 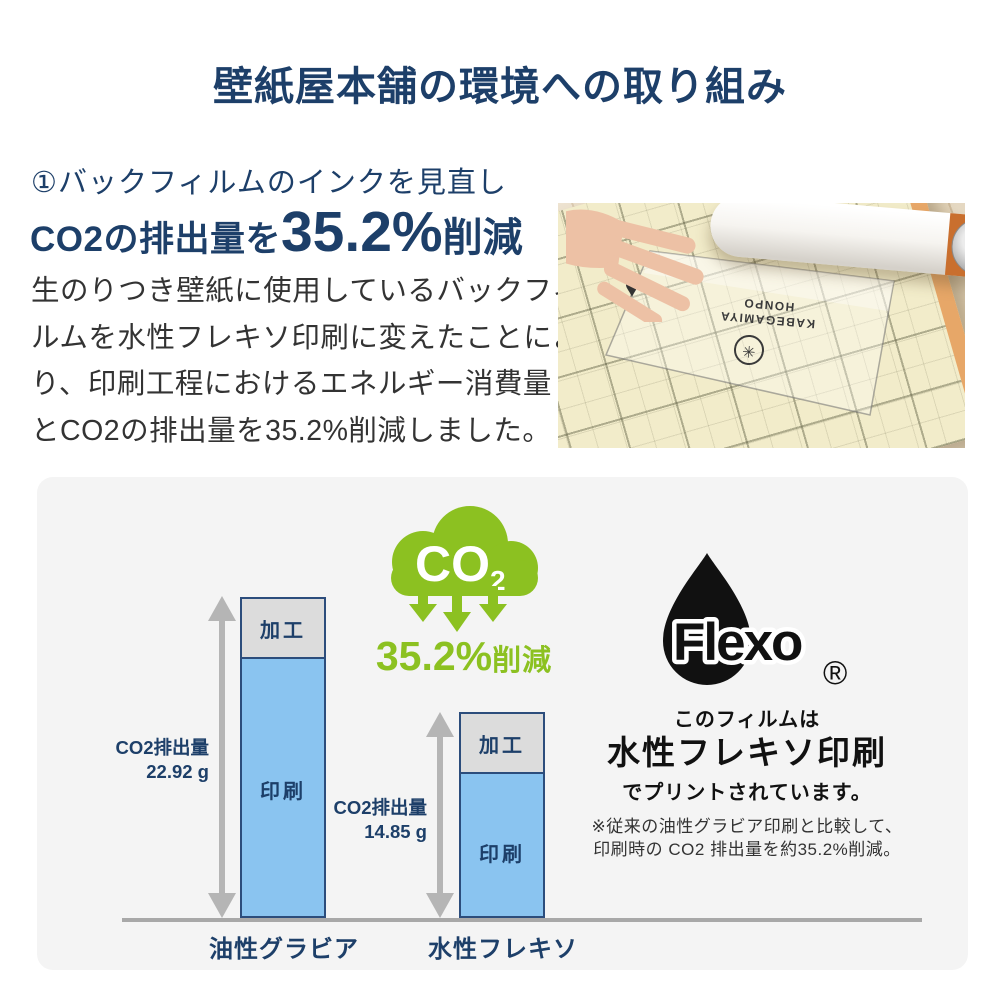 What do you see at coordinates (177, 771) in the screenshot?
I see `amount-value: 22.92 g` at bounding box center [177, 771].